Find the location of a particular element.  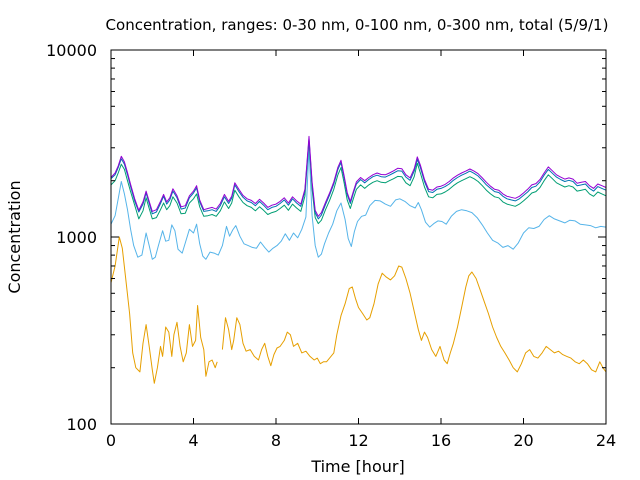

x-tick-label: 0 is located at coordinates (111, 440).